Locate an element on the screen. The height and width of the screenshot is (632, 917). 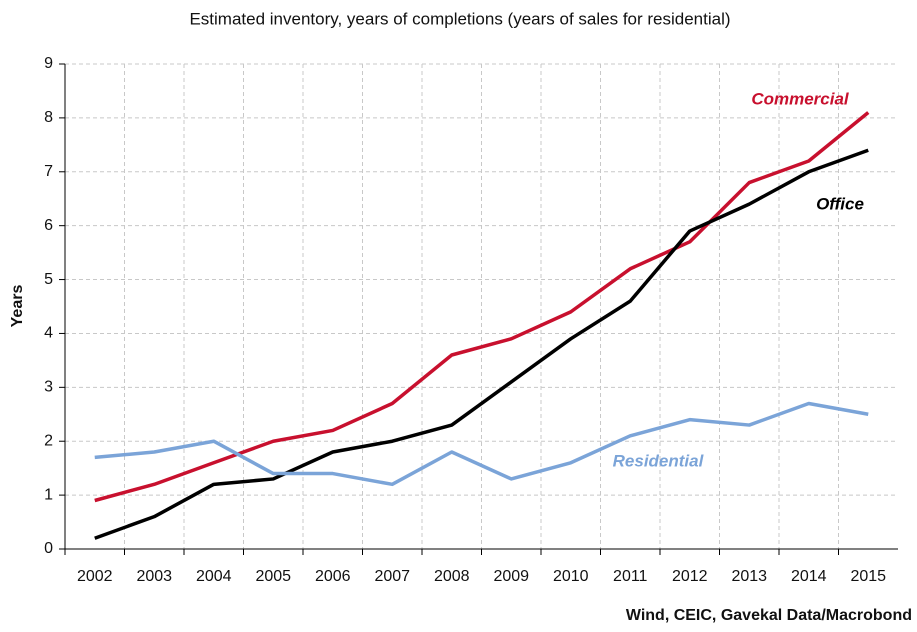
y-tick-label: 8 is located at coordinates (48, 117).